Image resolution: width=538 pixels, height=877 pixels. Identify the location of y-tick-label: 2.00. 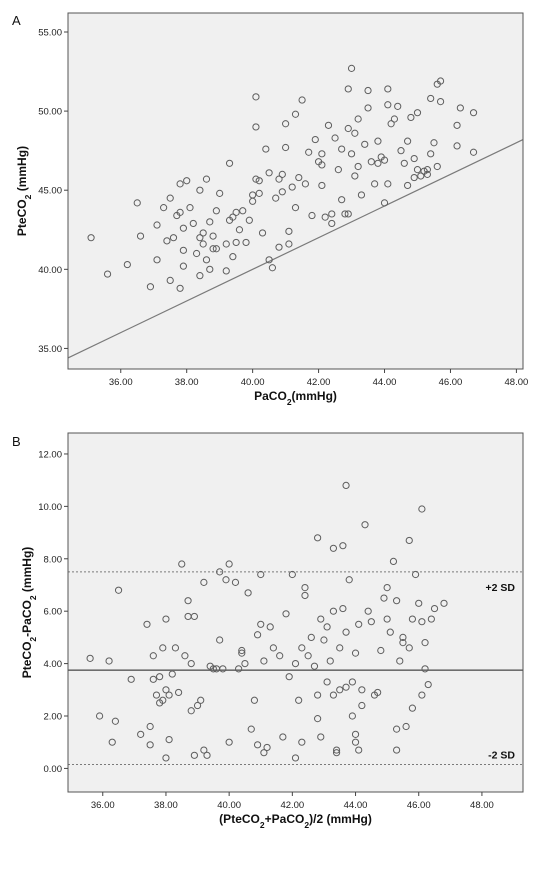
(53, 717).